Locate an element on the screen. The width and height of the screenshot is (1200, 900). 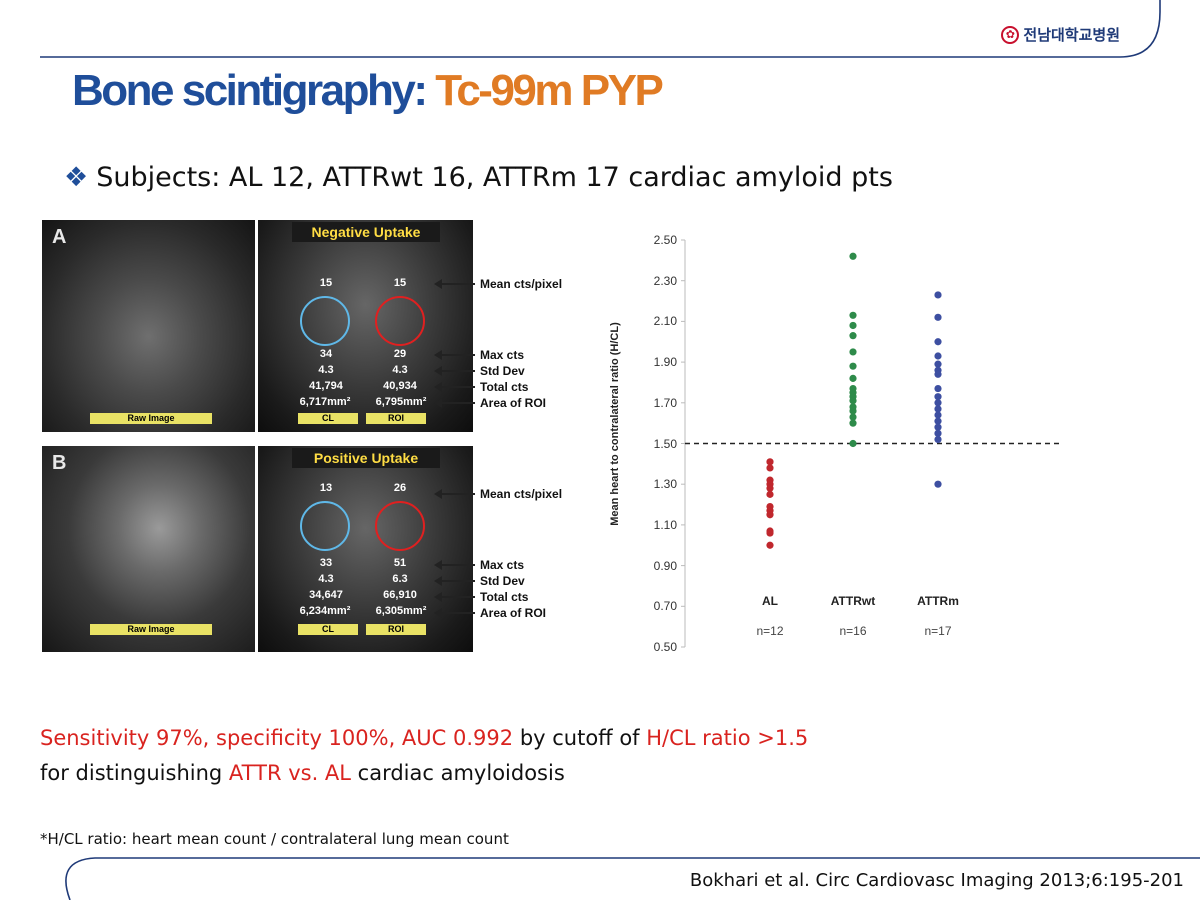
y-tick-label: 2.30 is located at coordinates (665, 280).